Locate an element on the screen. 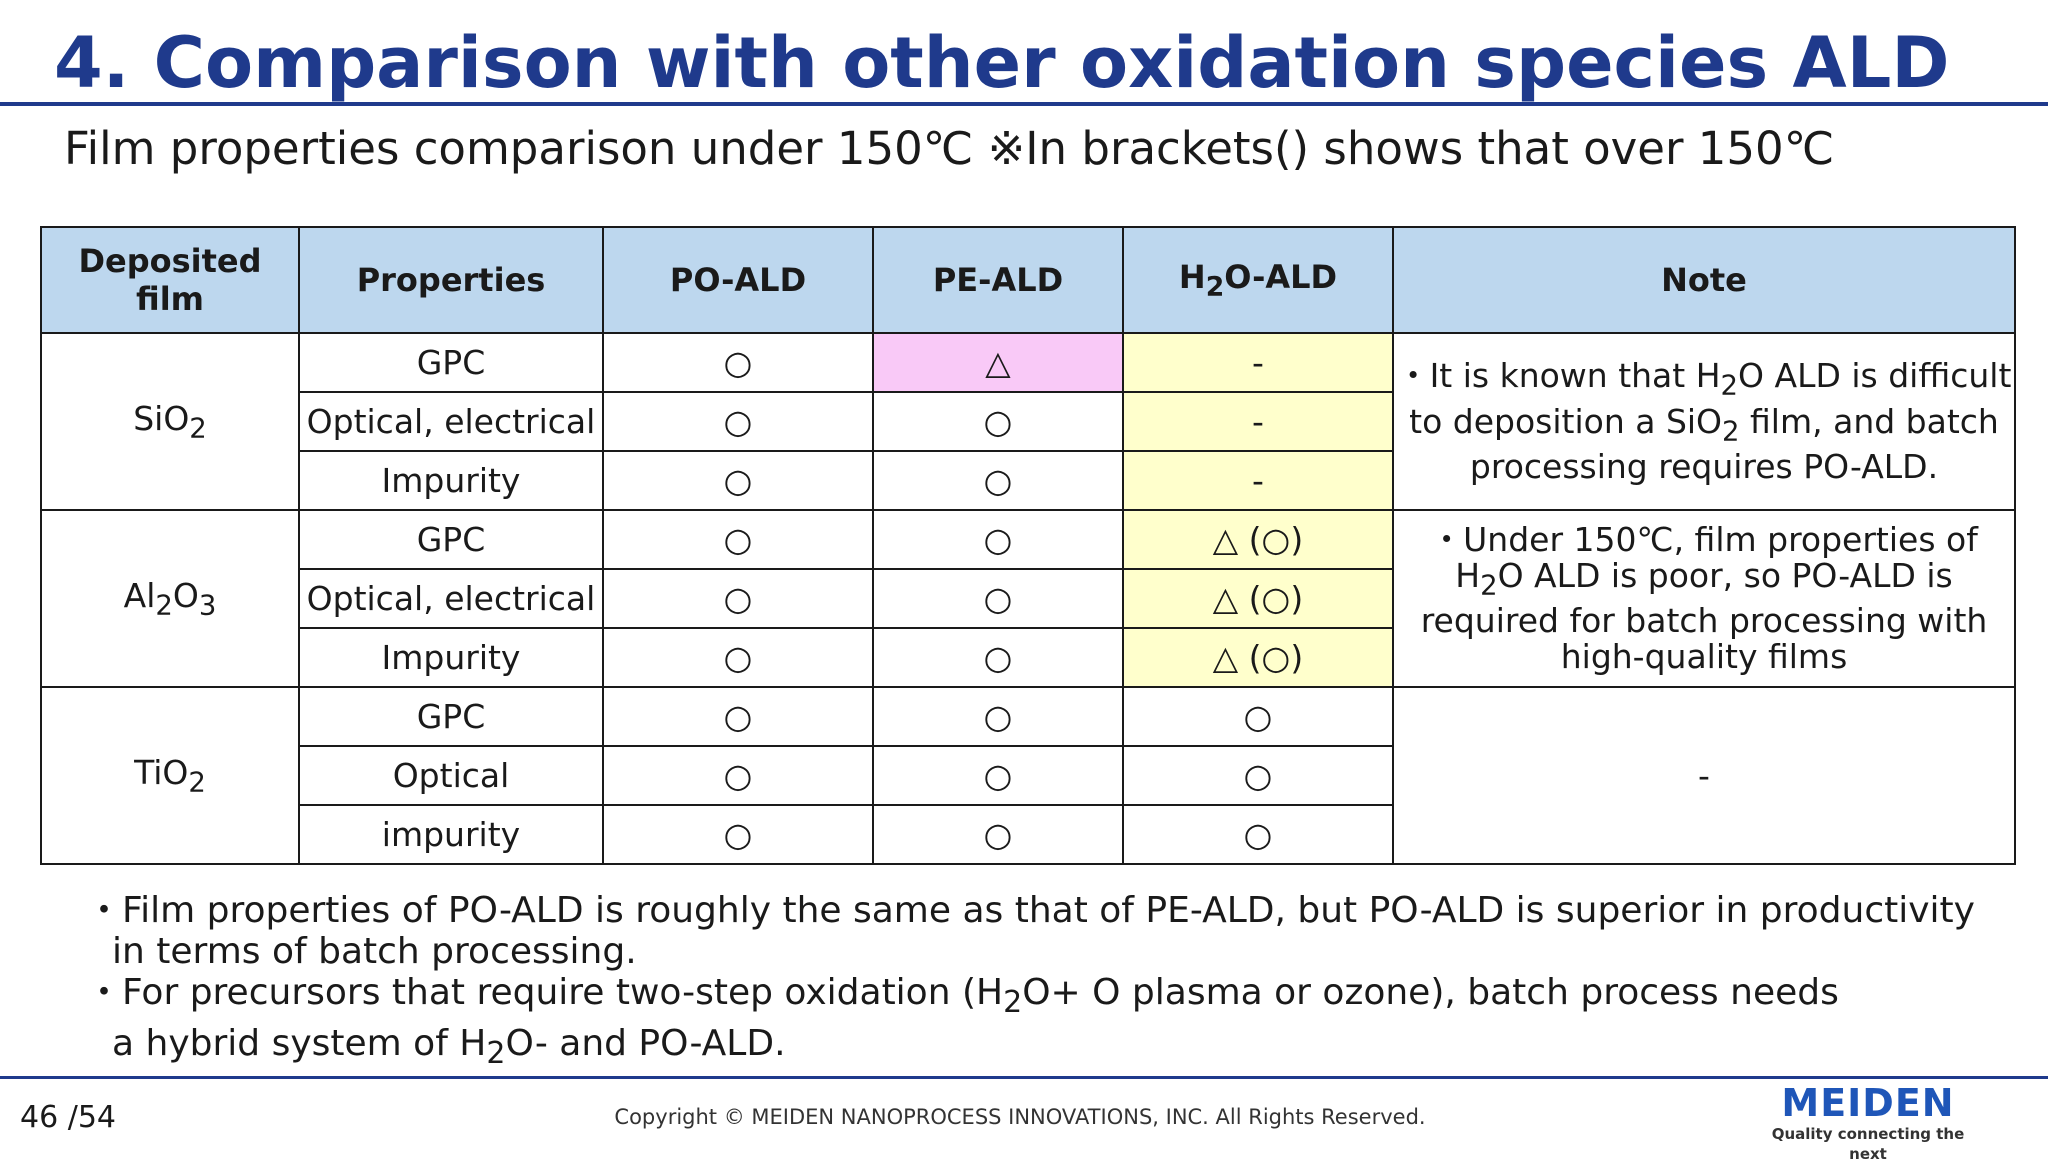 The image size is (2048, 1164). table-row: Impurity ○ ○ - is located at coordinates (1028, 480).